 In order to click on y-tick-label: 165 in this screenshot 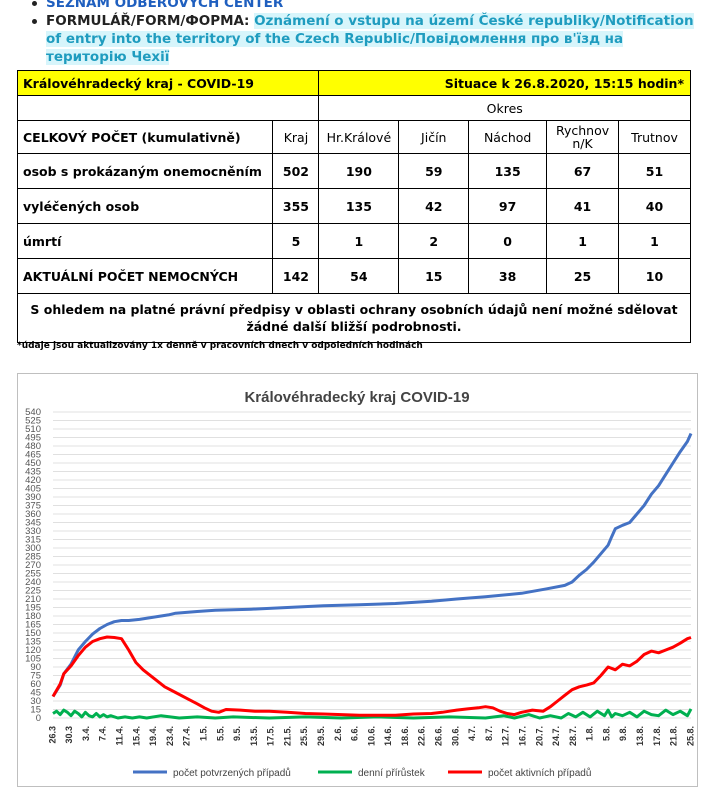, I will do `click(33, 625)`.